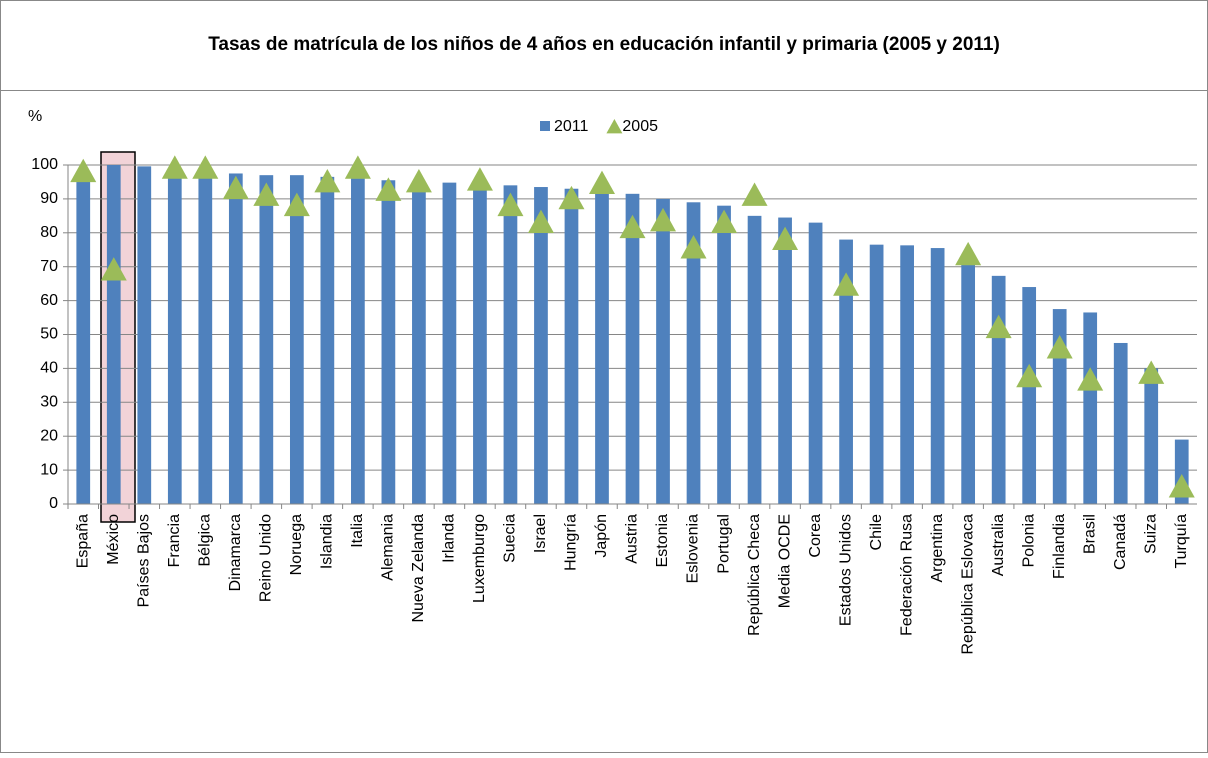 The width and height of the screenshot is (1208, 758). Describe the element at coordinates (327, 541) in the screenshot. I see `x-tick-label: Islandia` at that location.